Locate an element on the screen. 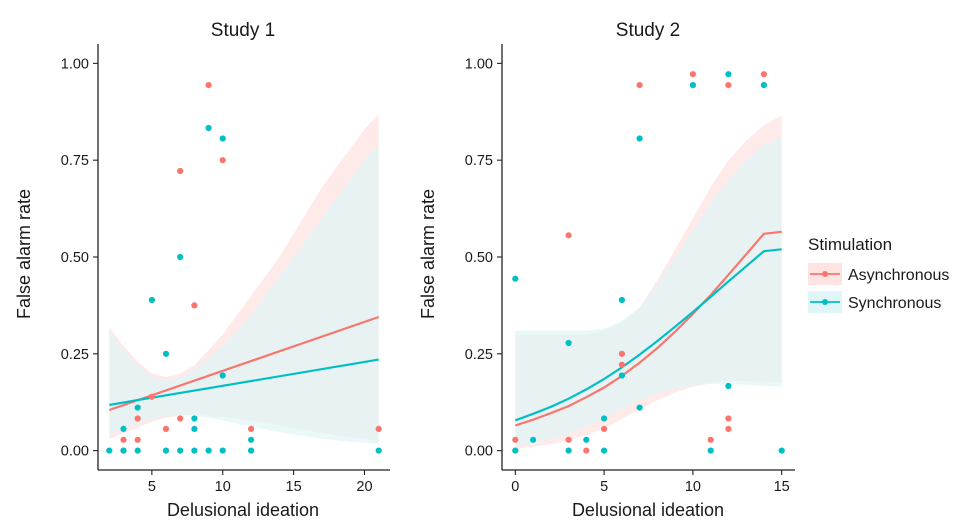 The height and width of the screenshot is (526, 976). study-1-asynchronous-fit-line is located at coordinates (244, 363).